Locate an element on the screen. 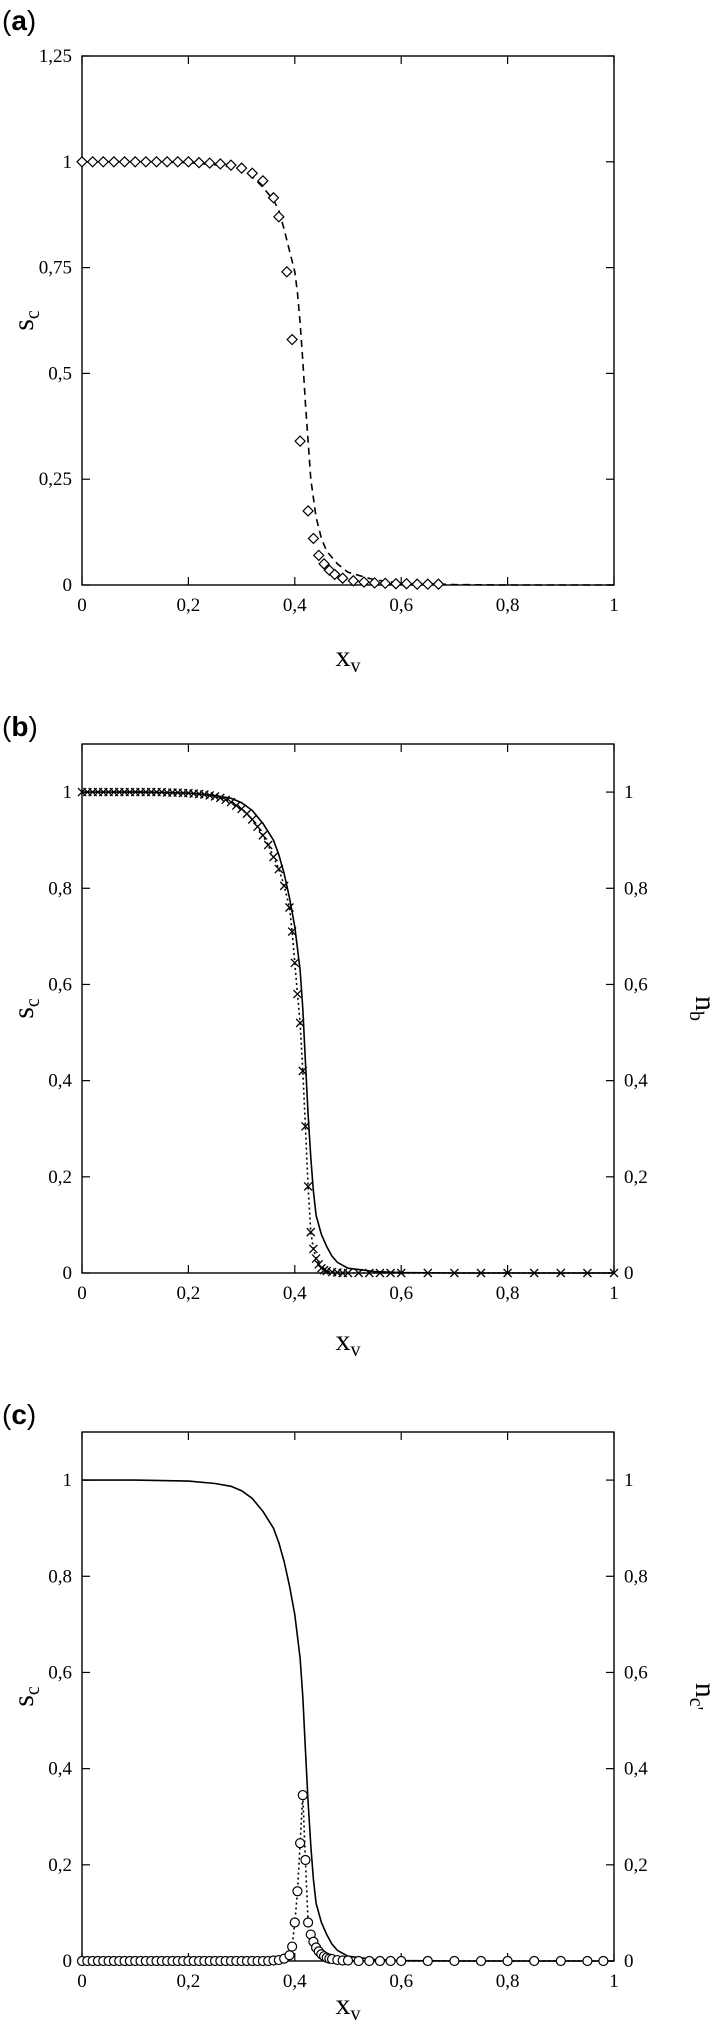  y2-tick-label: 0,4 is located at coordinates (636, 1081).